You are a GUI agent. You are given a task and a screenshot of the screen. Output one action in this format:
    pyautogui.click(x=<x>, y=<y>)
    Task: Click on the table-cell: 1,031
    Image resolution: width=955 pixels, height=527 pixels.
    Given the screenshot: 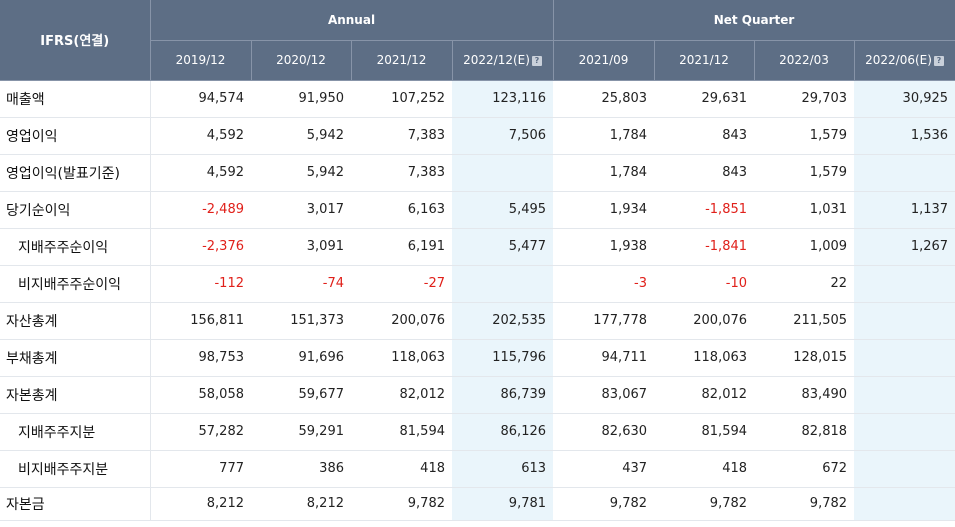 What is the action you would take?
    pyautogui.click(x=804, y=210)
    